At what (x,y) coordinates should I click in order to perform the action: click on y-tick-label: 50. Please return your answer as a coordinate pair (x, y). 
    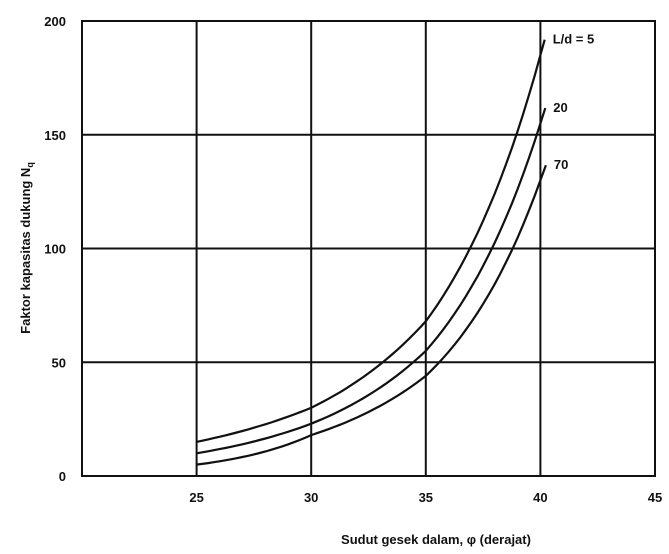
    Looking at the image, I should click on (59, 362).